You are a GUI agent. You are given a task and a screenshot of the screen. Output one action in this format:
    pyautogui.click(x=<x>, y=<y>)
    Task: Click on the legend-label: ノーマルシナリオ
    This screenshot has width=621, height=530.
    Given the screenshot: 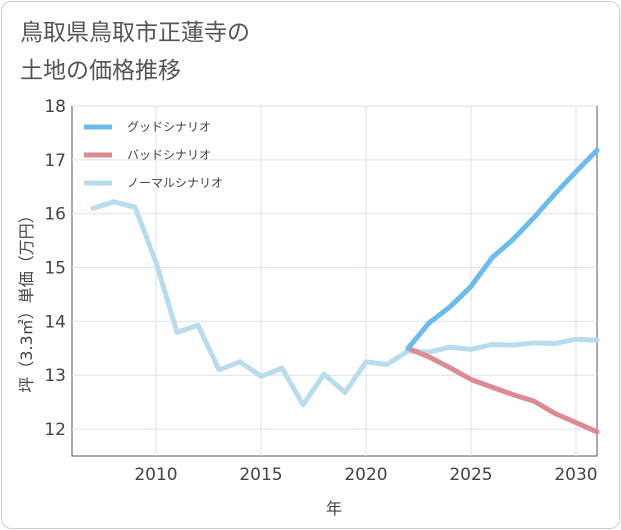 What is the action you would take?
    pyautogui.click(x=175, y=183)
    